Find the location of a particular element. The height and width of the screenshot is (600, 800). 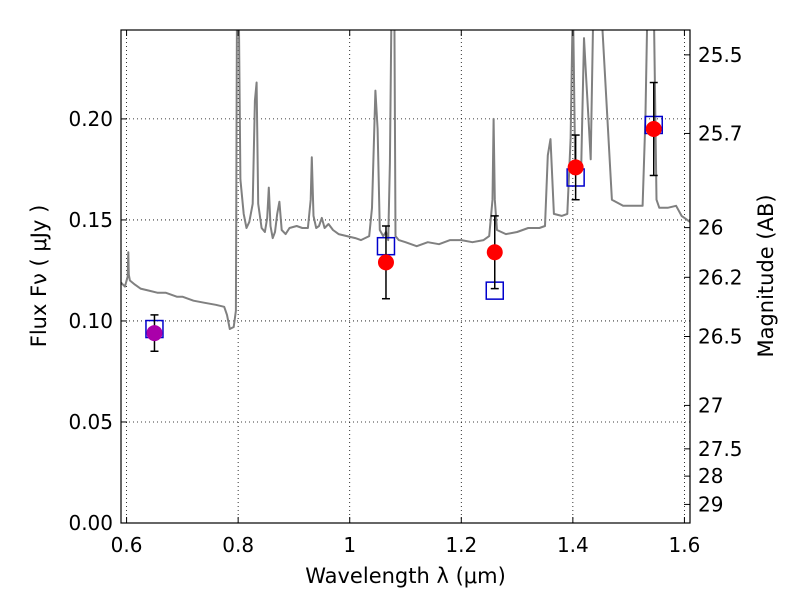

y2-tick-label: 29 is located at coordinates (710, 504).